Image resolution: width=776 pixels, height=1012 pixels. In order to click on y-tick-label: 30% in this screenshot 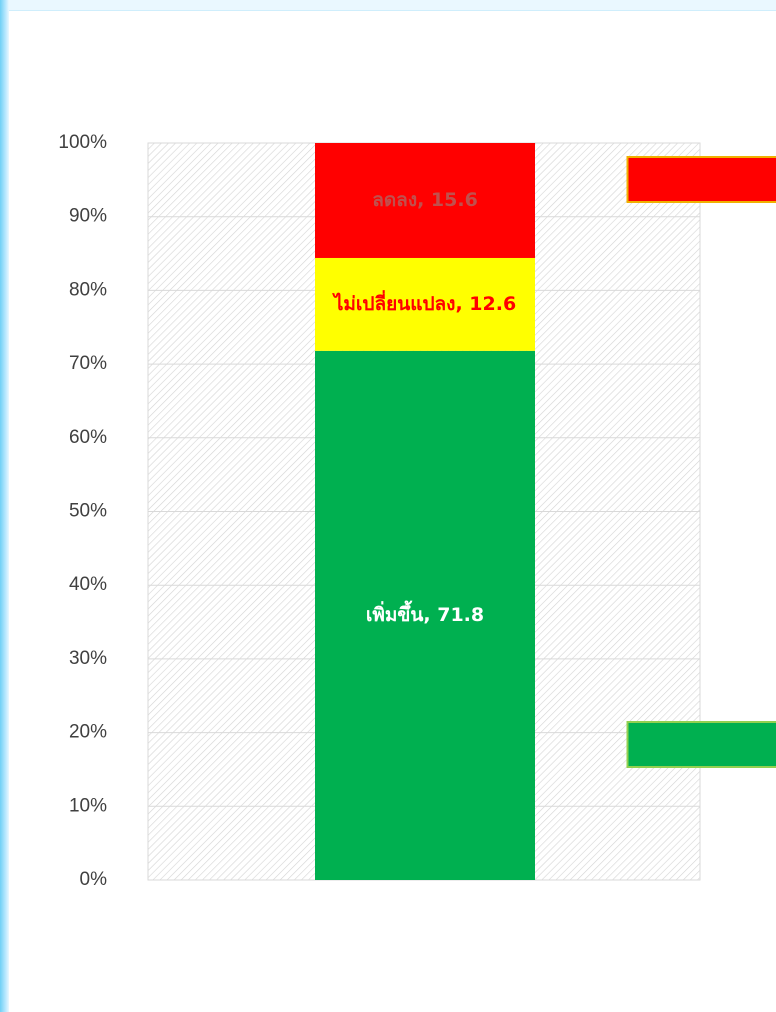, I will do `click(88, 658)`.